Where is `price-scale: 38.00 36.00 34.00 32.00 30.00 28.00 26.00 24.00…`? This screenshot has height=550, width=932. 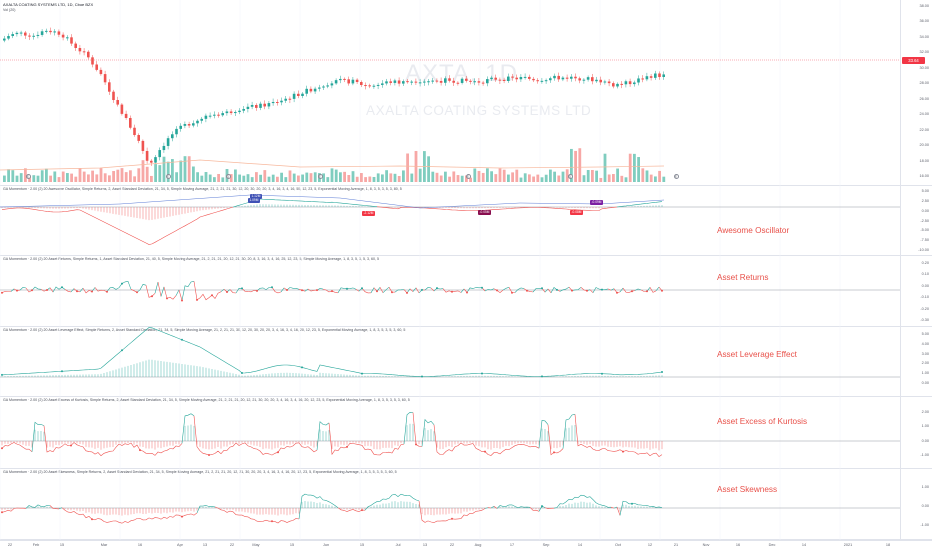
price-scale: 38.00 36.00 34.00 32.00 30.00 28.00 26.00 24.00… is located at coordinates (916, 92).